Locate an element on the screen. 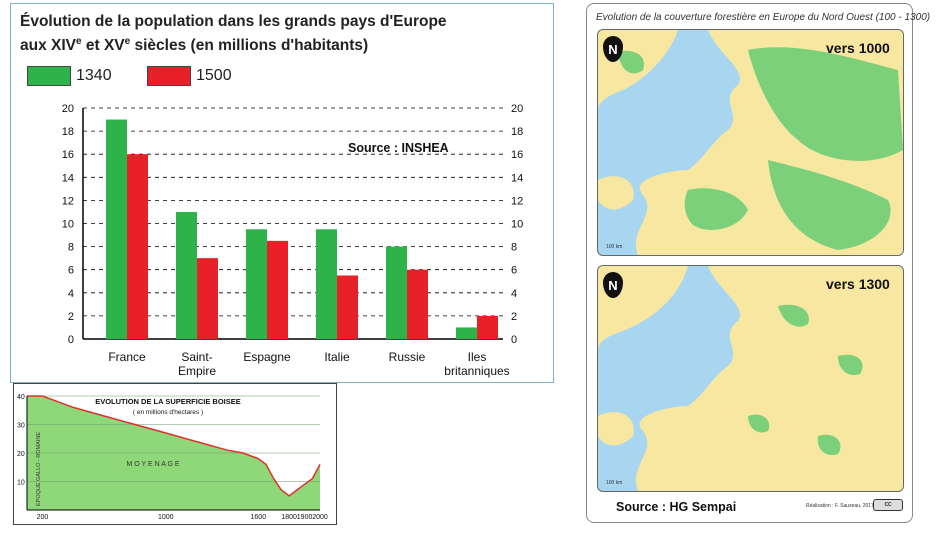 The image size is (950, 534). map-1000-forest-east is located at coordinates (825, 104).